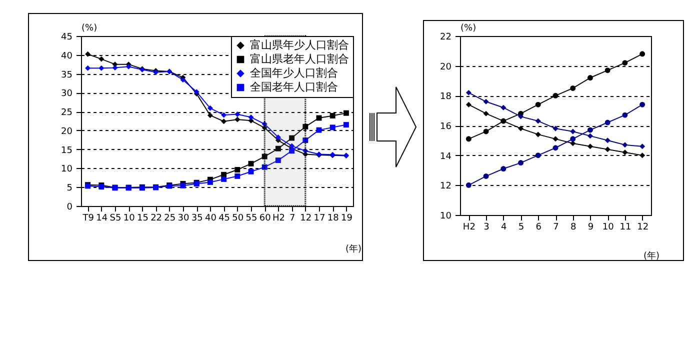 The image size is (690, 343). What do you see at coordinates (333, 219) in the screenshot?
I see `x-tick-label: 18` at bounding box center [333, 219].